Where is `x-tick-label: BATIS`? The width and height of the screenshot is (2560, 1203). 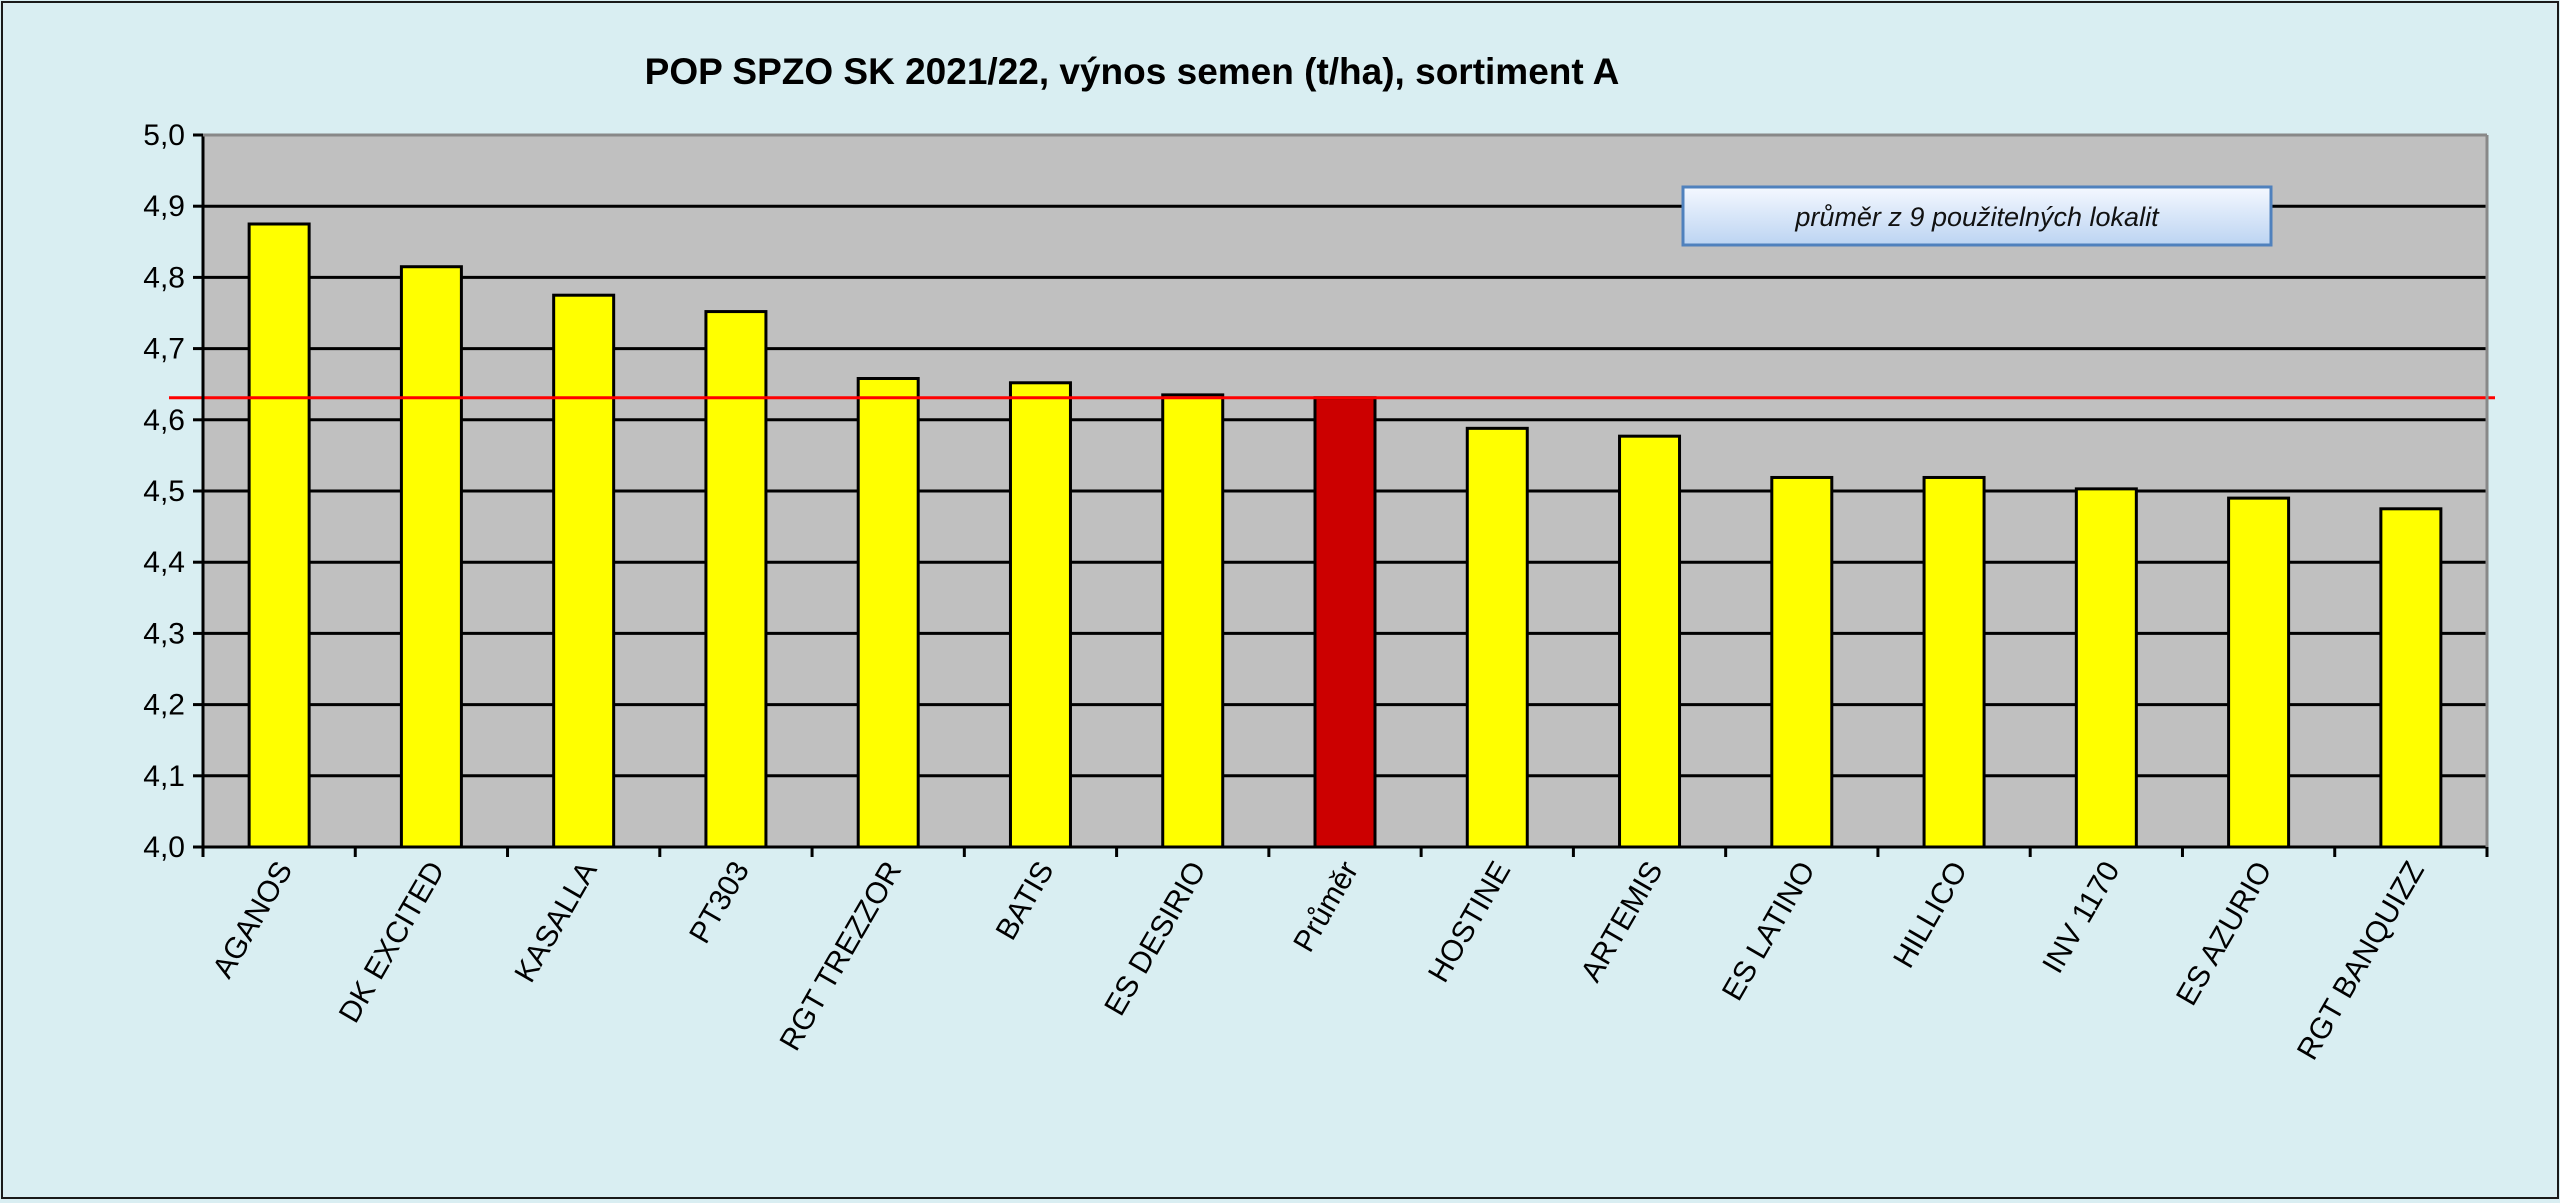 x-tick-label: BATIS is located at coordinates (1025, 901).